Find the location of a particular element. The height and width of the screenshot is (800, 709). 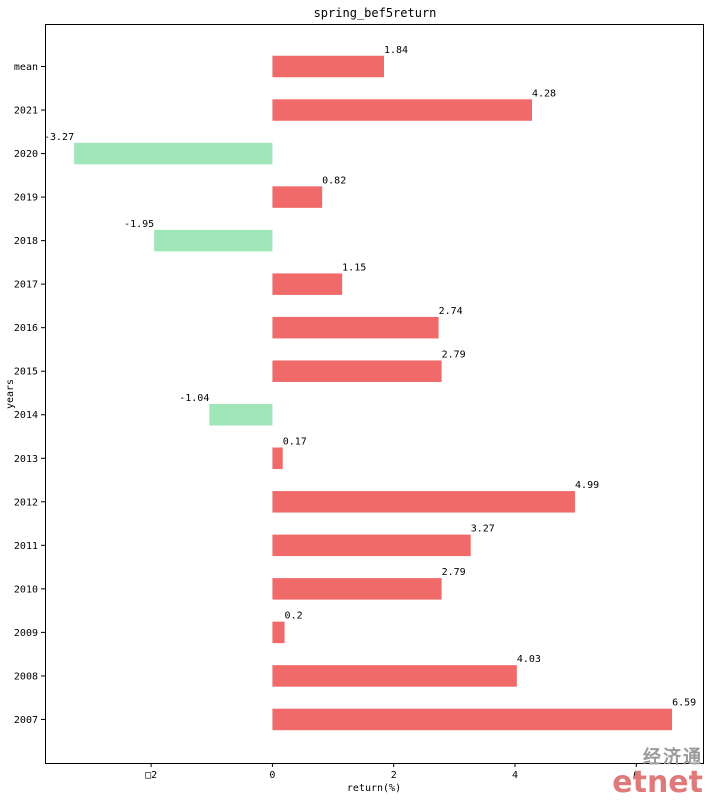

y-tick-label-2012: 2012 is located at coordinates (26, 502).